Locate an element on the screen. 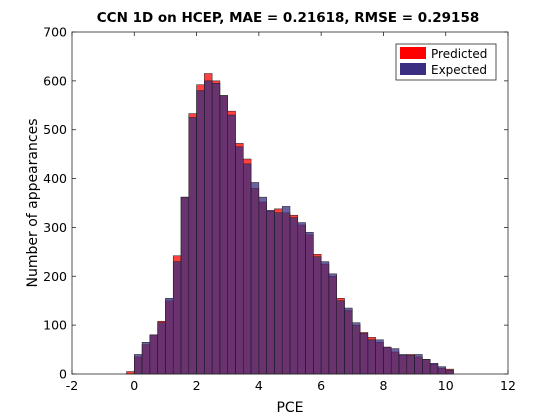 Image resolution: width=560 pixels, height=420 pixels. y-tick-label: 200 is located at coordinates (55, 276).